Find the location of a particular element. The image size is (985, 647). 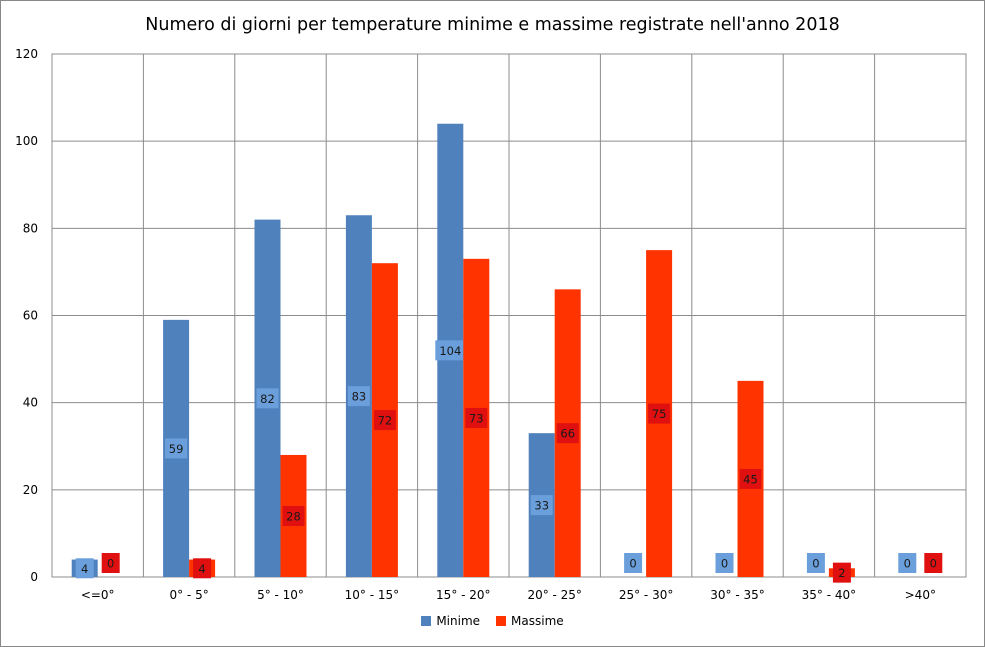

y-tick-label: 20 is located at coordinates (30, 490).